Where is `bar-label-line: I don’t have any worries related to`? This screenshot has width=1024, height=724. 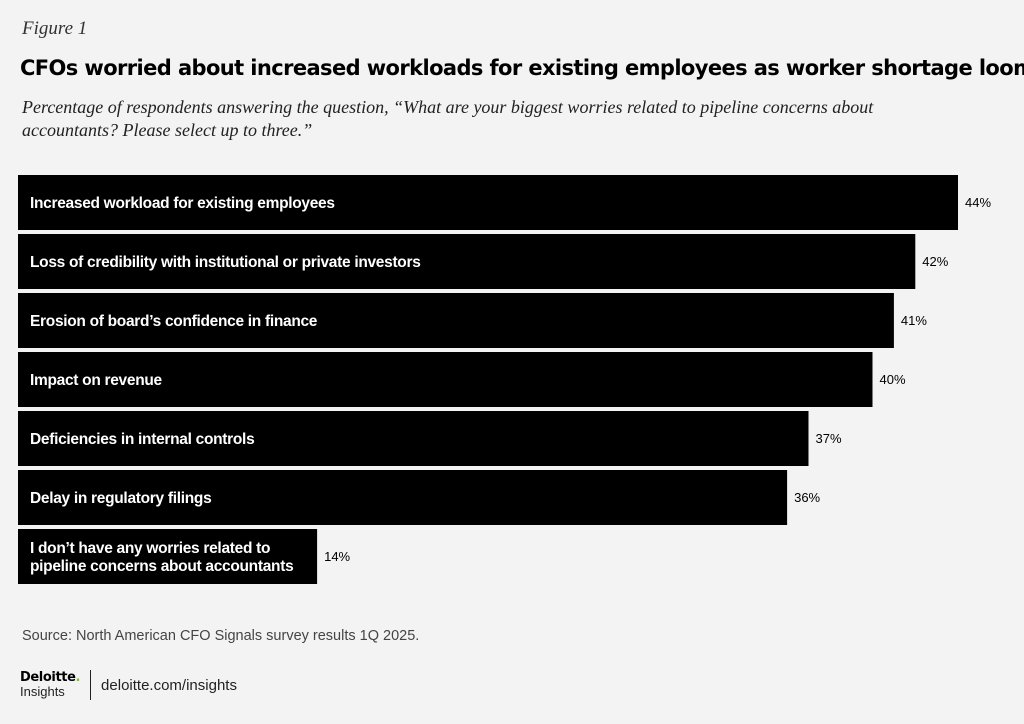
bar-label-line: I don’t have any worries related to is located at coordinates (150, 548).